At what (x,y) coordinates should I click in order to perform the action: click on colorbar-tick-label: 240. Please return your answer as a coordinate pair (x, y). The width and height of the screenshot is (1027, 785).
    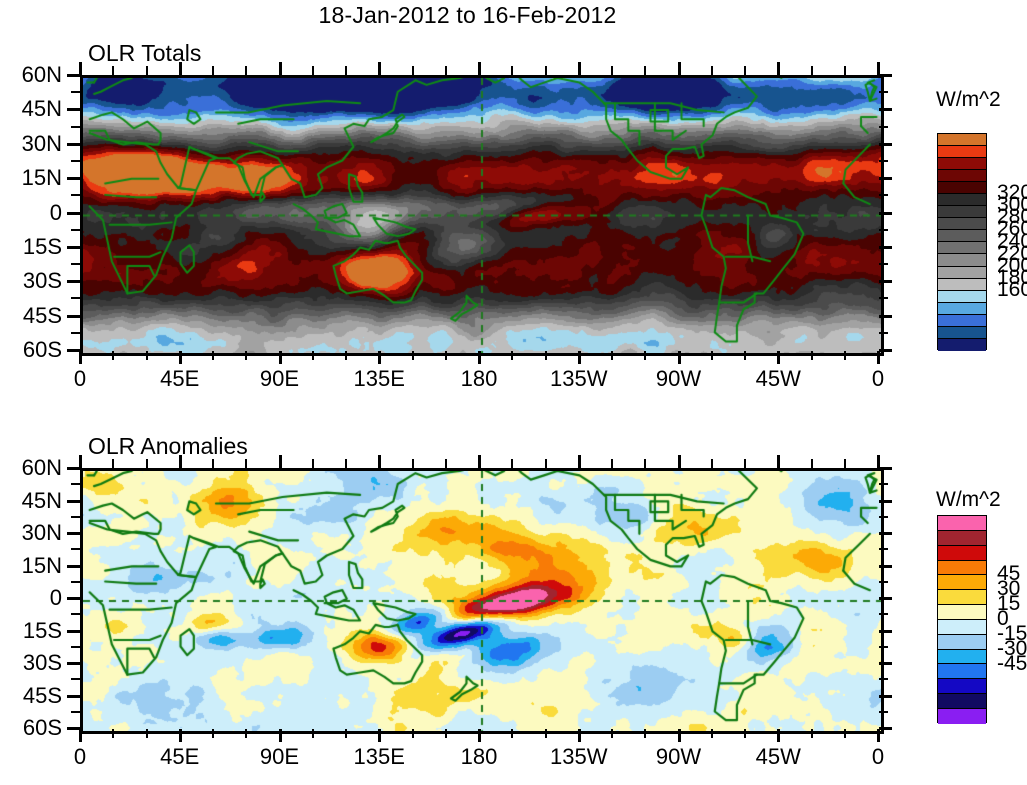
    Looking at the image, I should click on (1012, 241).